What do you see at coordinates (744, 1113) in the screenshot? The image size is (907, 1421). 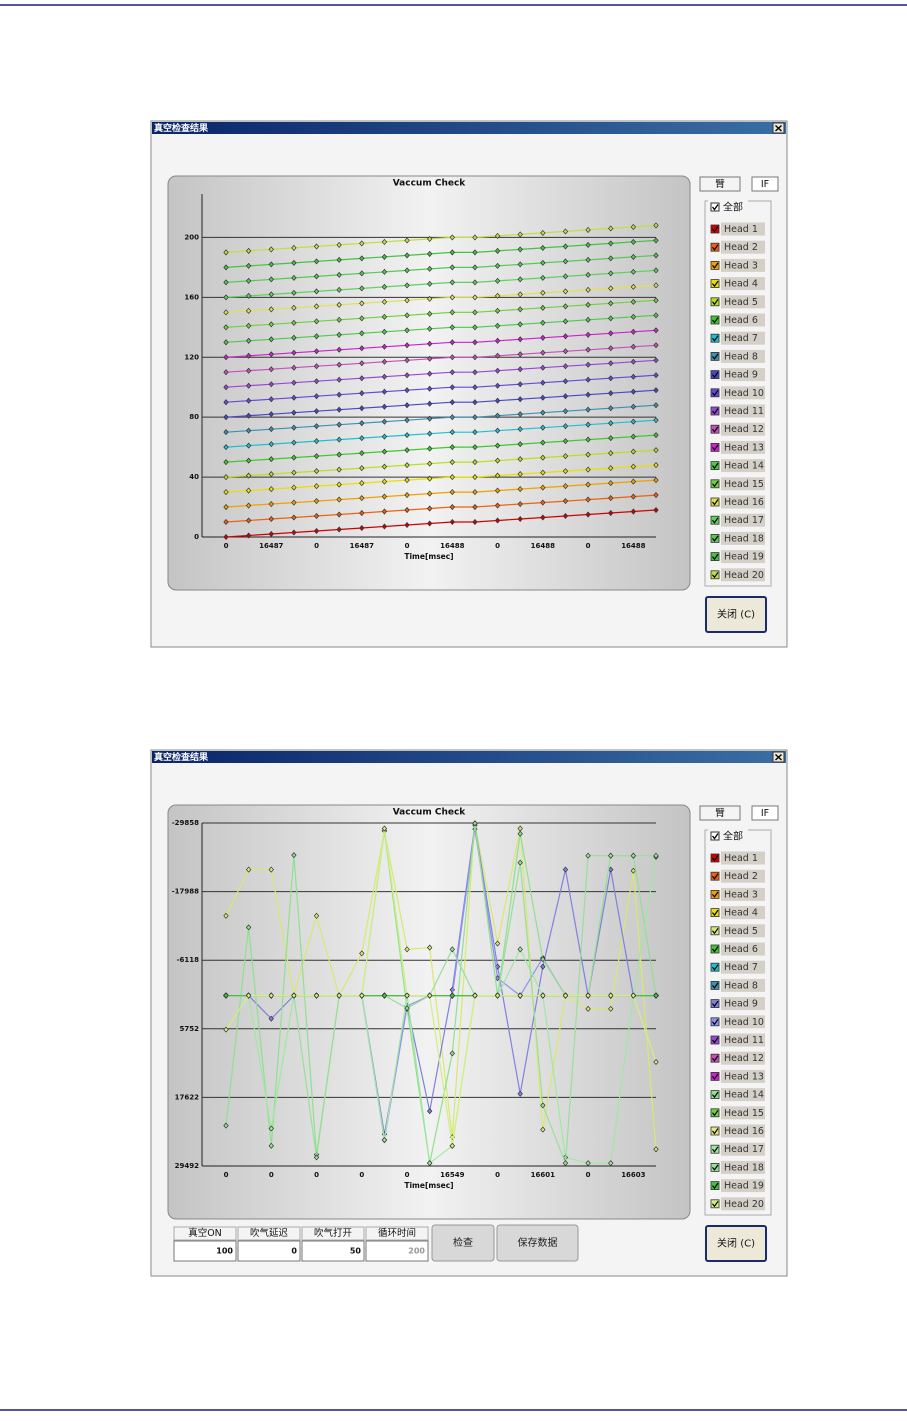 I see `legend-label: Head 15` at bounding box center [744, 1113].